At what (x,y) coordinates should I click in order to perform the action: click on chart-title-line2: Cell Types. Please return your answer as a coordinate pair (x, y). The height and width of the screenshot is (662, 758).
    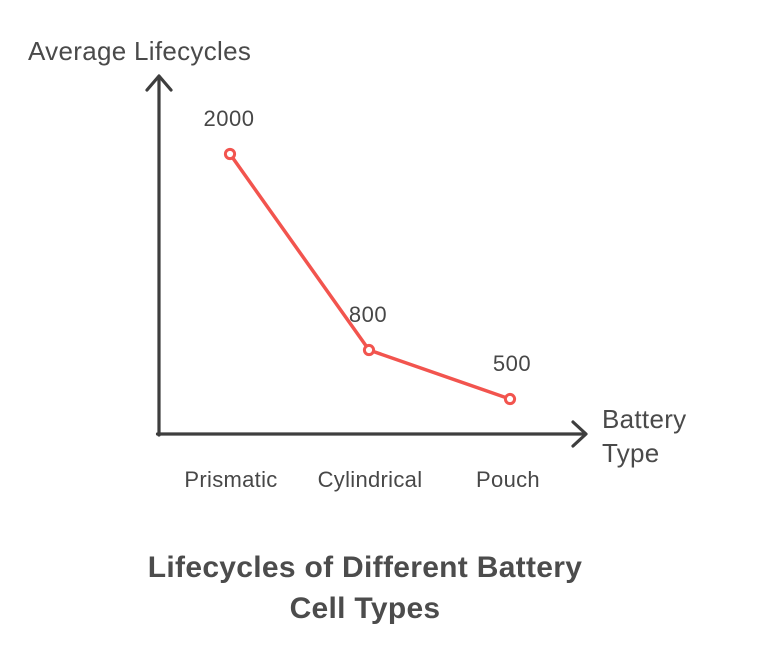
    Looking at the image, I should click on (365, 608).